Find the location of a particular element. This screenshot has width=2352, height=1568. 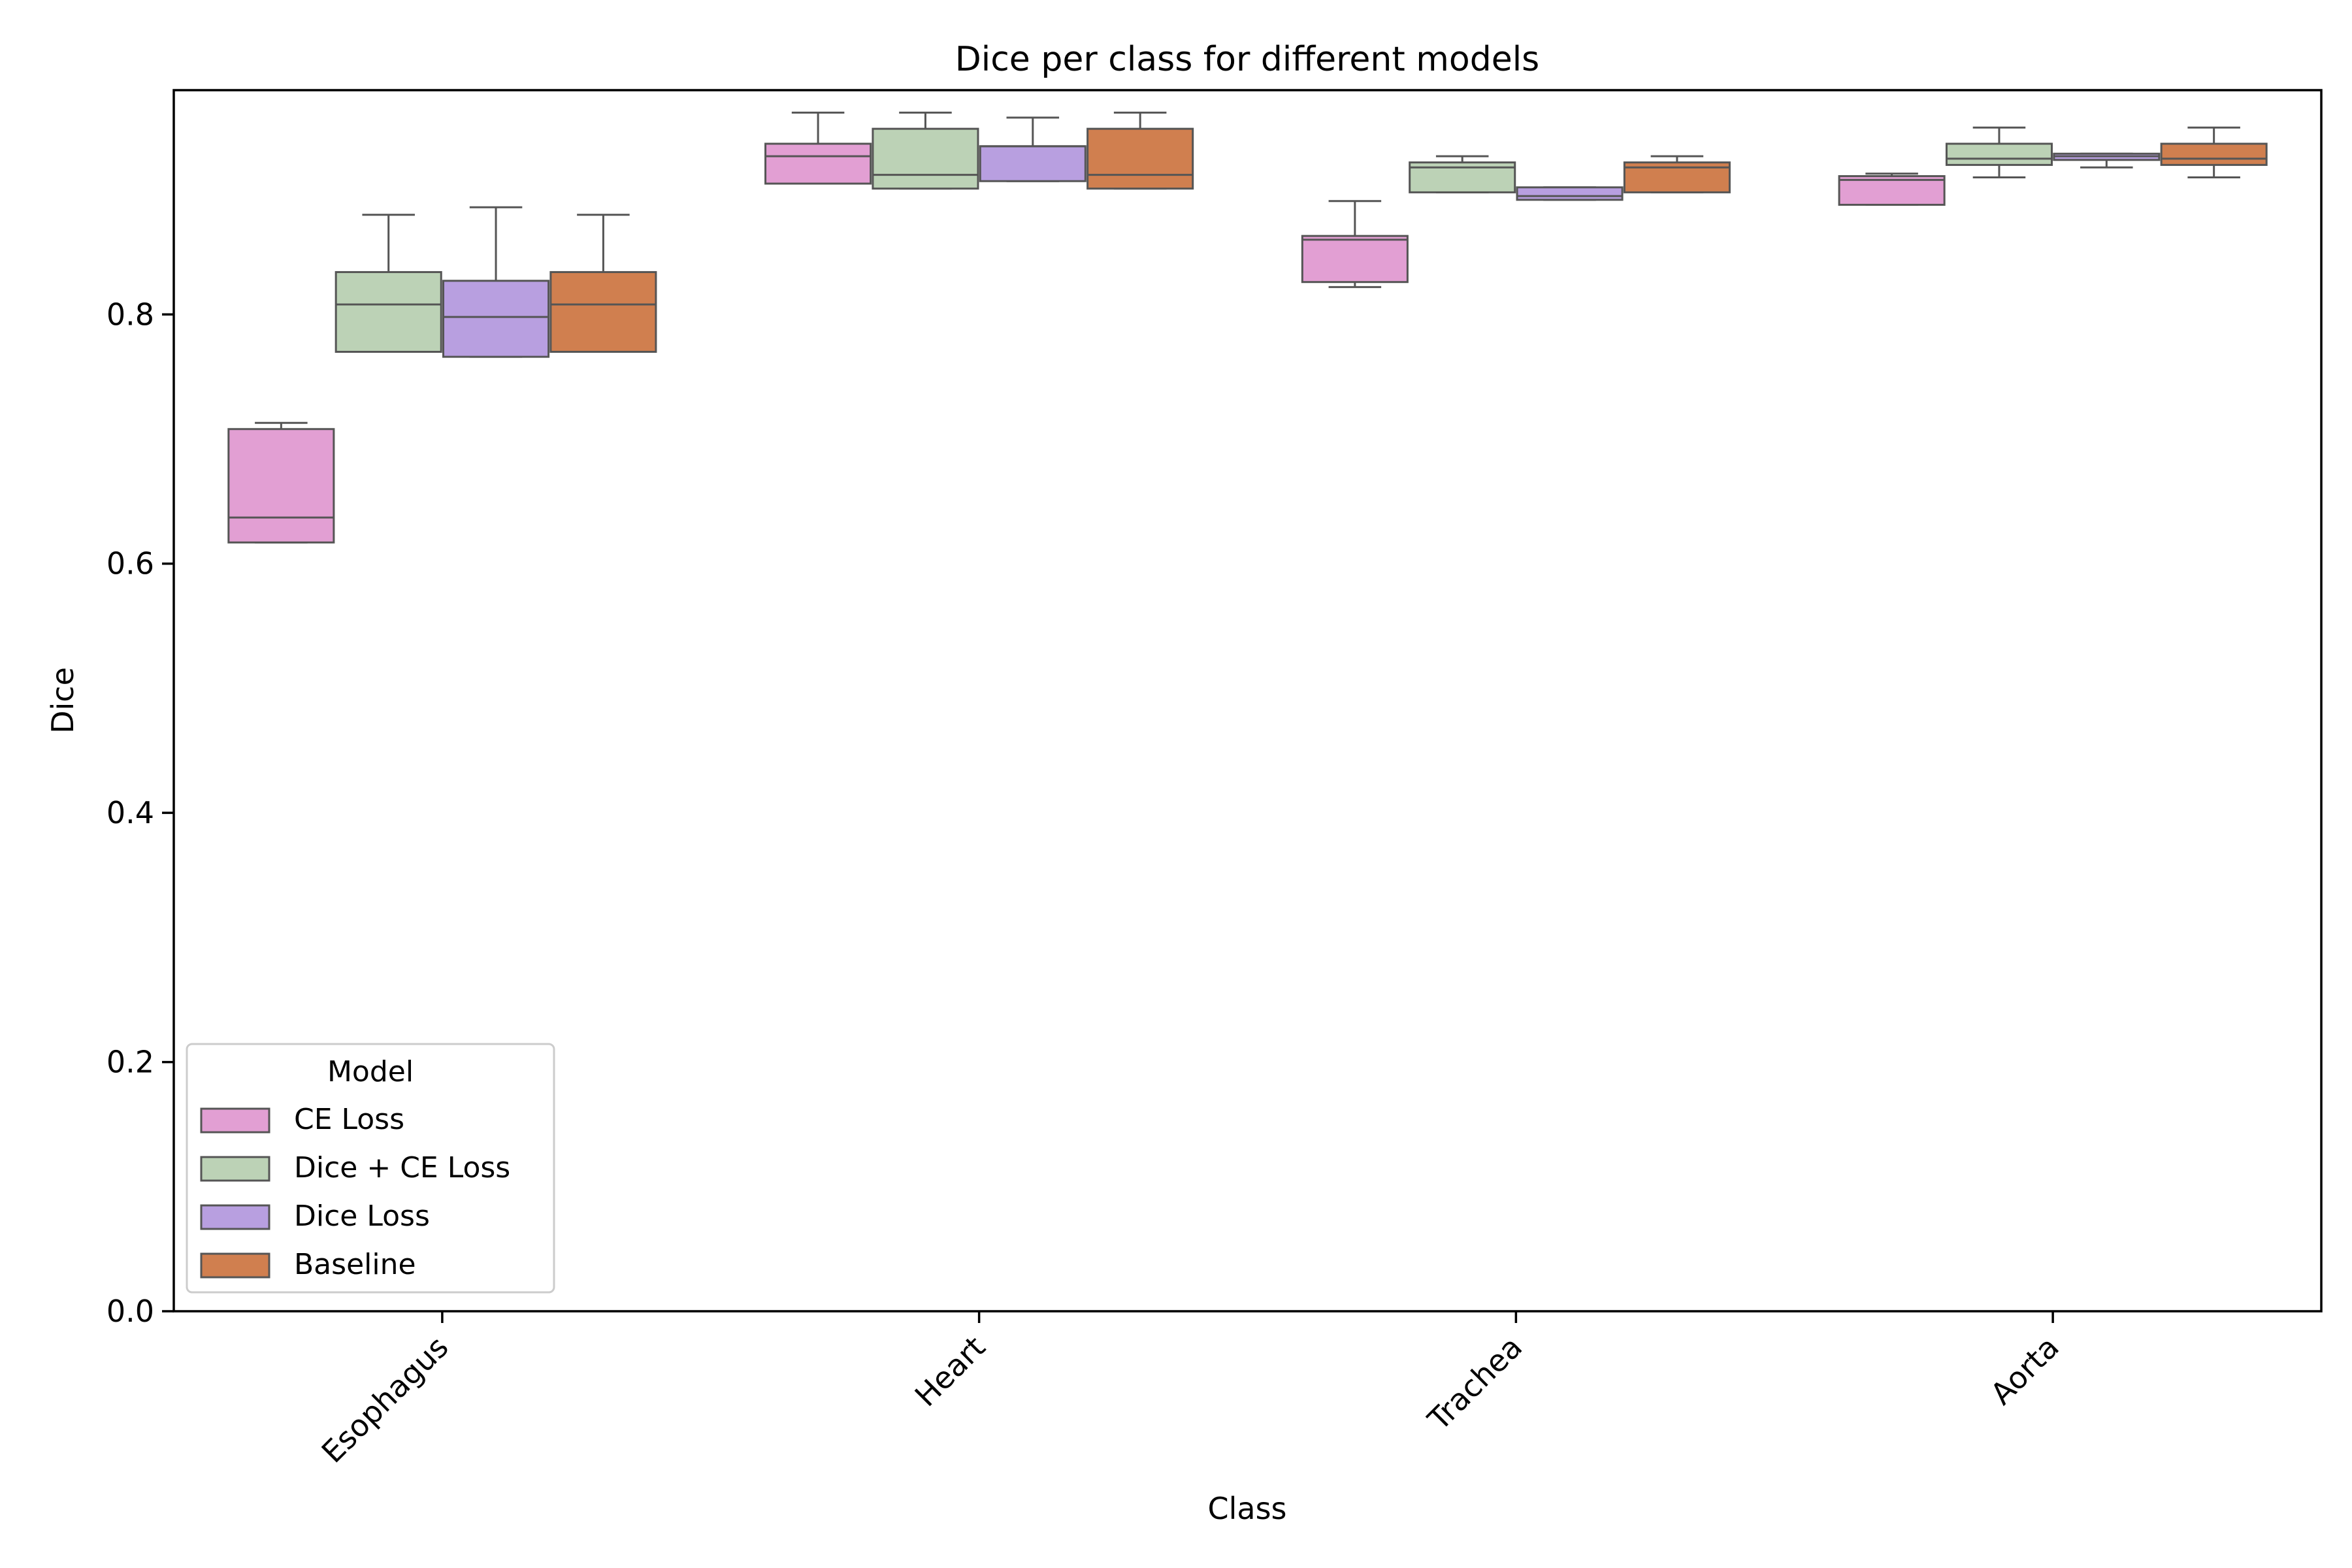

legend-label: Dice + CE Loss is located at coordinates (402, 1167).